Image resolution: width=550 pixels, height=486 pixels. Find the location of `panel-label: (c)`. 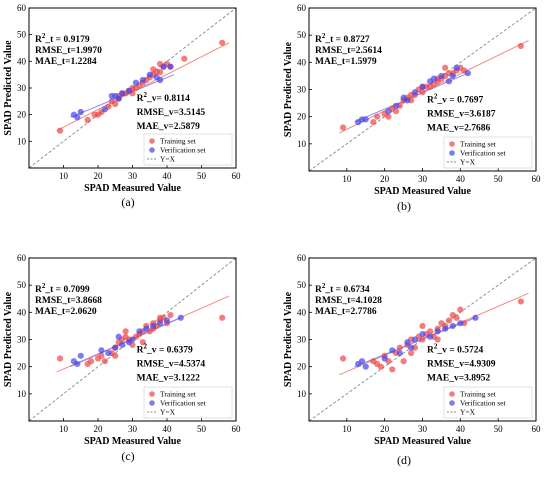

panel-label: (c) is located at coordinates (127, 456).